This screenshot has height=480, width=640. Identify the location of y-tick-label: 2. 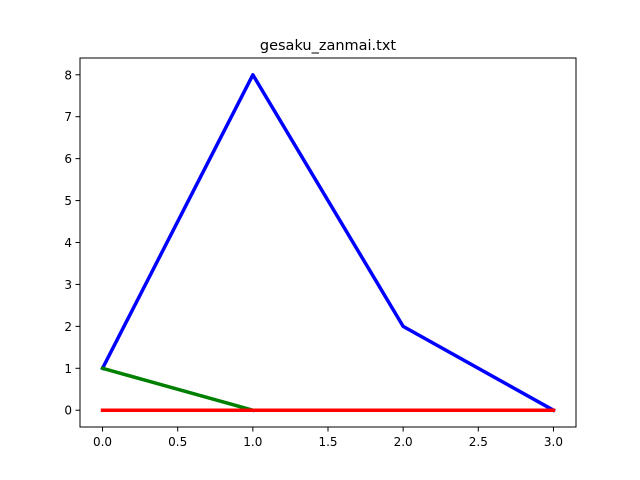
(68, 327).